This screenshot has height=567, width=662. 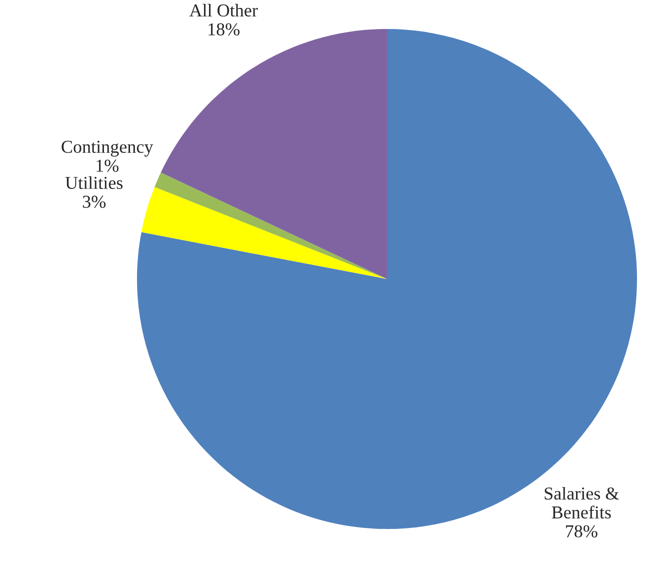 I want to click on data-label: 3%, so click(x=94, y=202).